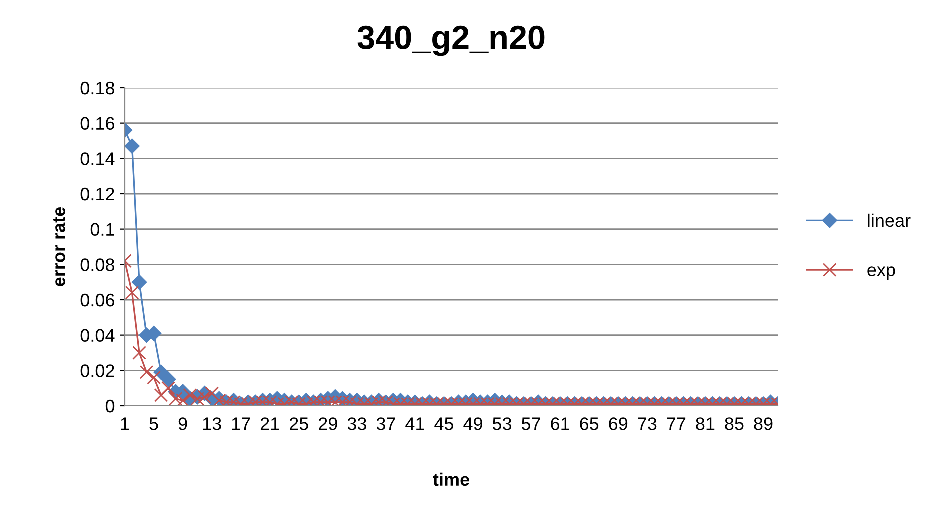 The width and height of the screenshot is (952, 514). What do you see at coordinates (125, 424) in the screenshot?
I see `x-tick-label: 1` at bounding box center [125, 424].